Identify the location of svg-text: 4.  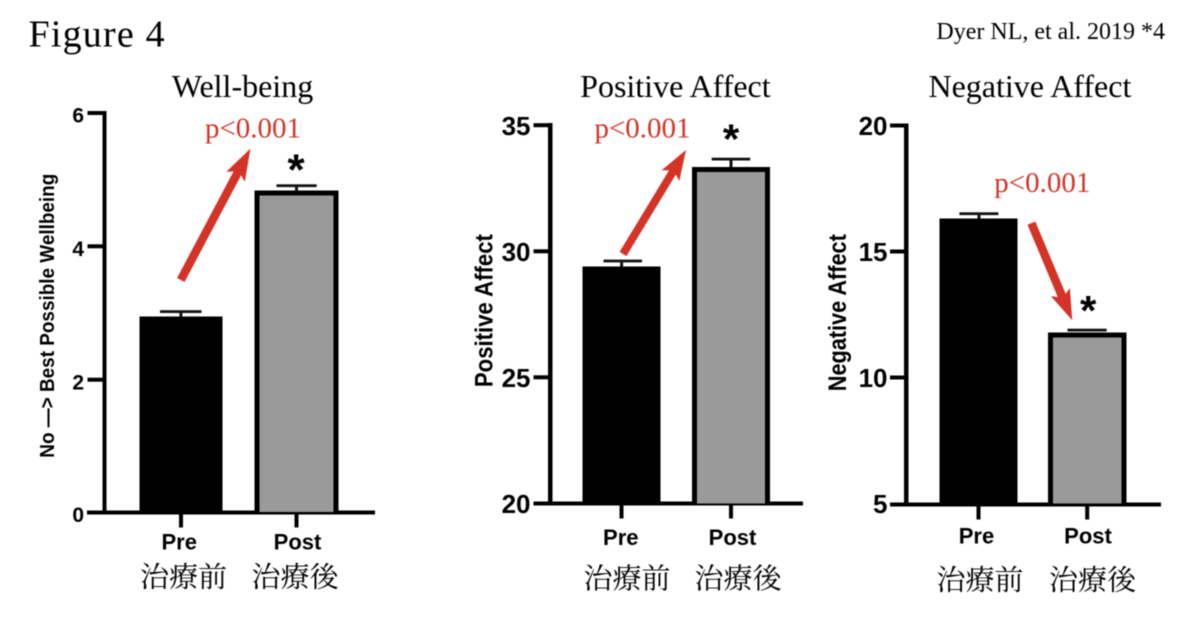
(78, 249).